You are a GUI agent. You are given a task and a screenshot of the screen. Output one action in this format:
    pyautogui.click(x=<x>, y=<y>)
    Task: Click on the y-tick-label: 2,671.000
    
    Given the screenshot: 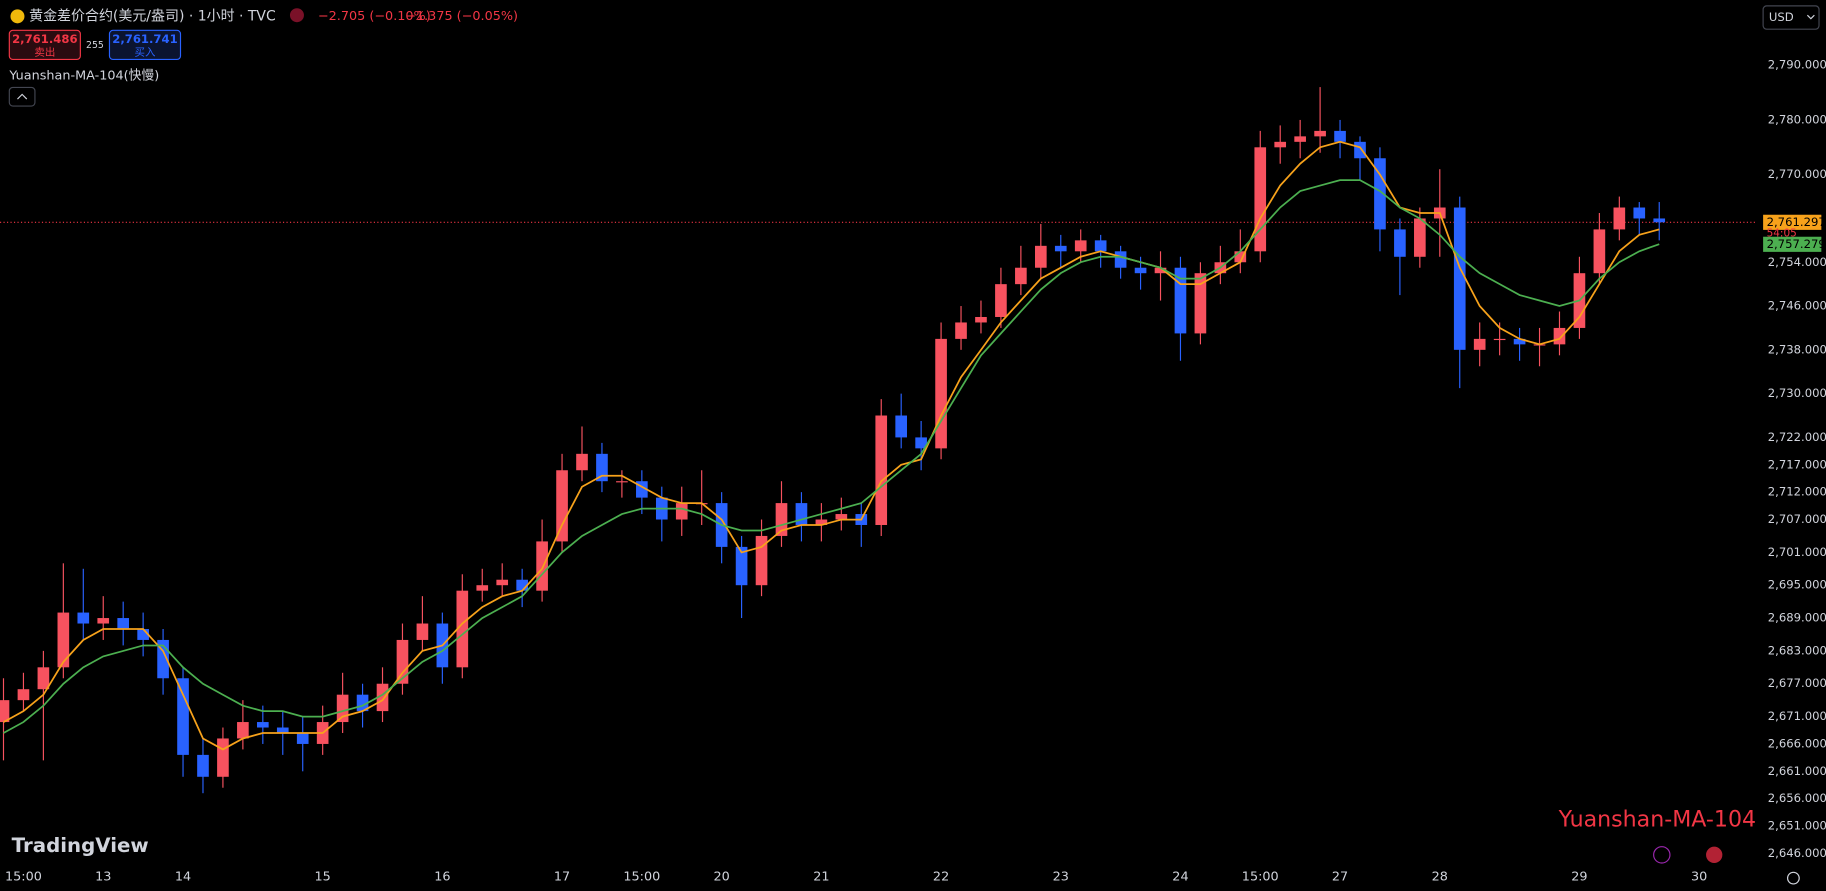 What is the action you would take?
    pyautogui.click(x=1797, y=716)
    